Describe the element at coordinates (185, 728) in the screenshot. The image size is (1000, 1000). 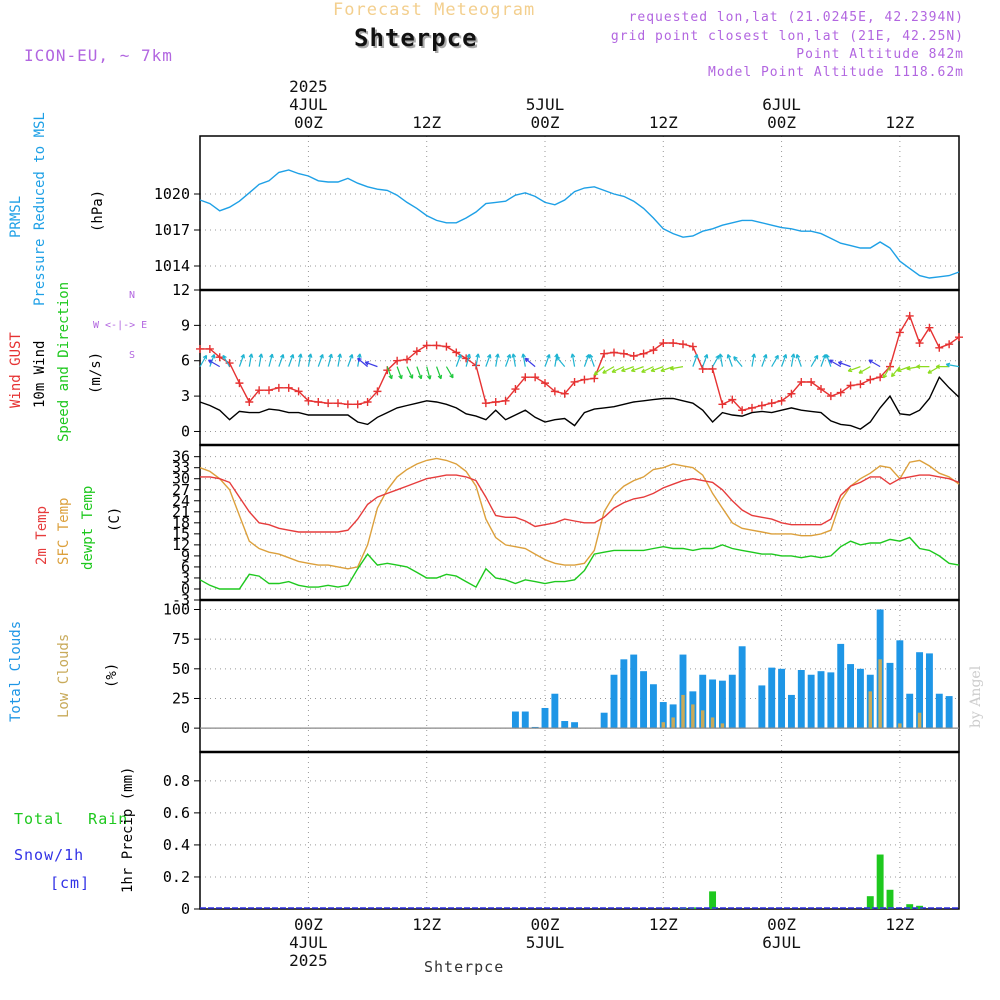
I see `y-tick-label: 0` at that location.